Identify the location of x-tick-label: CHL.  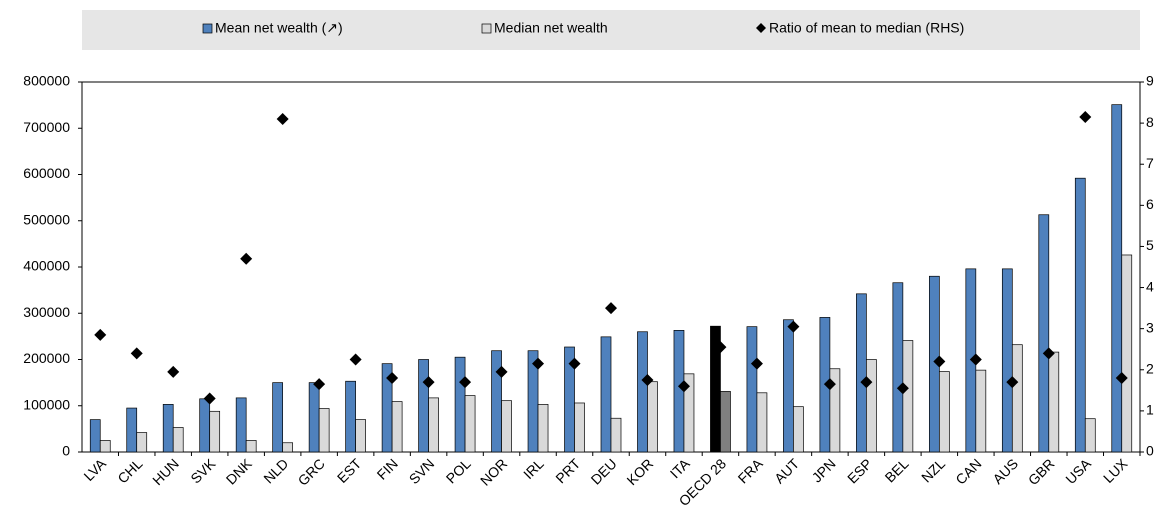
(129, 470).